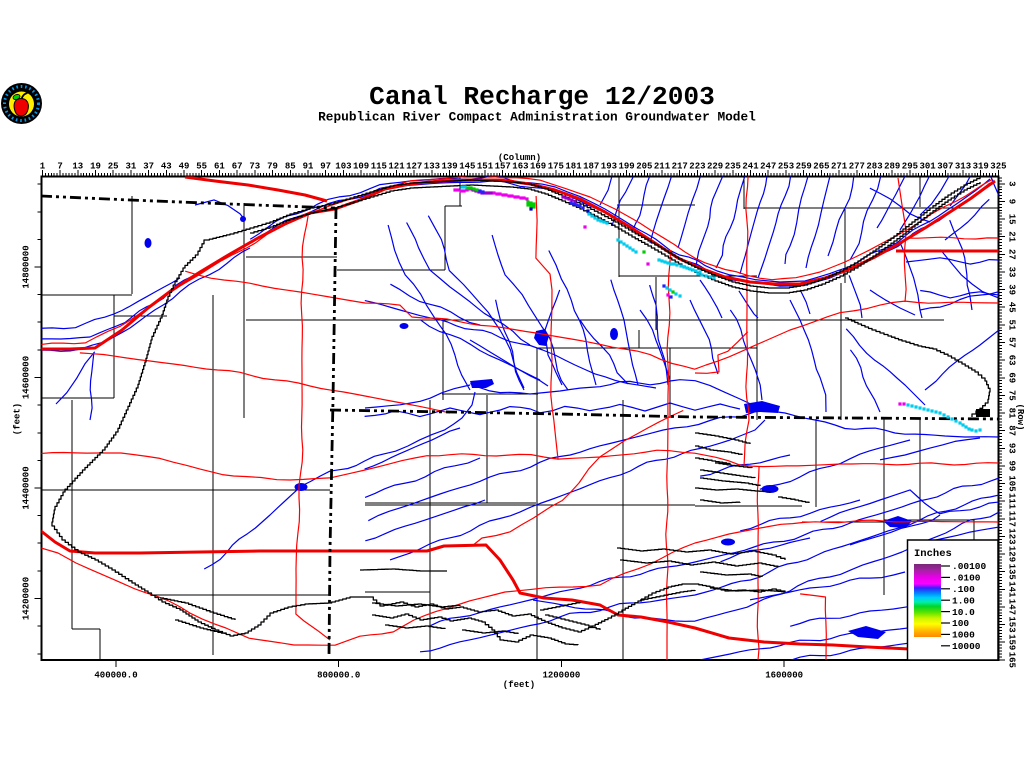  What do you see at coordinates (308, 167) in the screenshot?
I see `svg-text: 91` at bounding box center [308, 167].